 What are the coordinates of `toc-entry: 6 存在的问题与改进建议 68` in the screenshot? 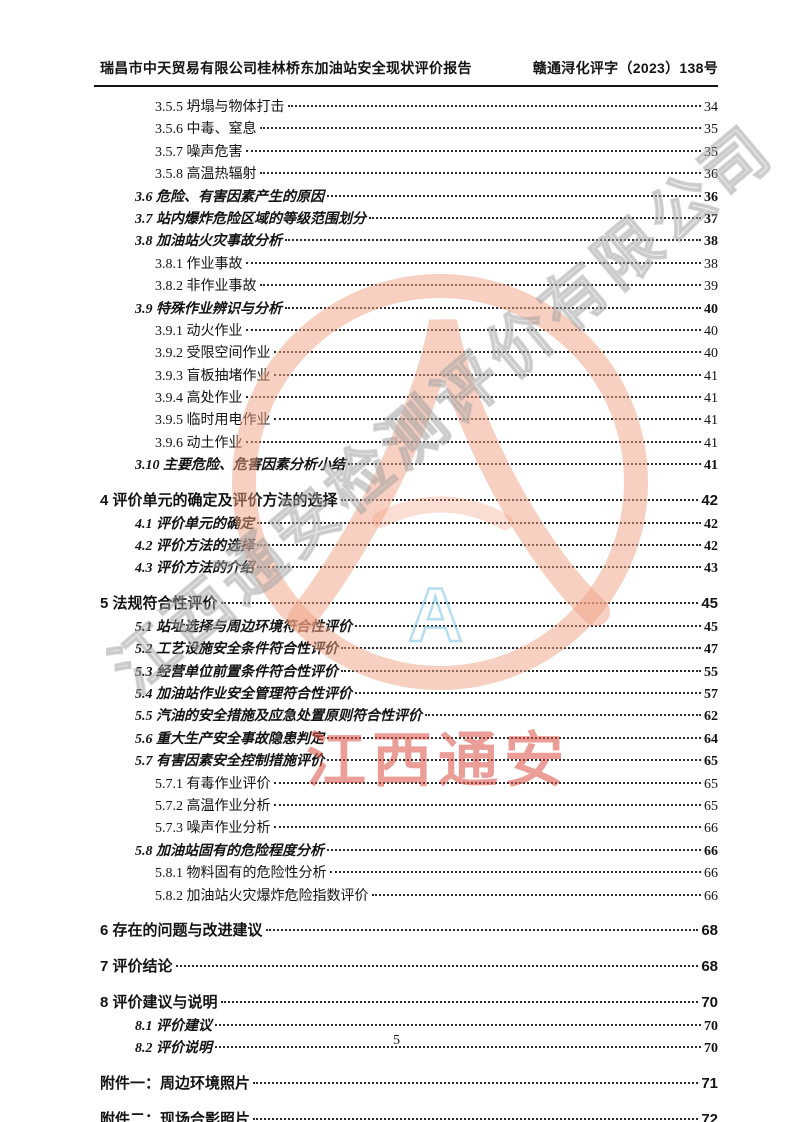 It's located at (409, 931).